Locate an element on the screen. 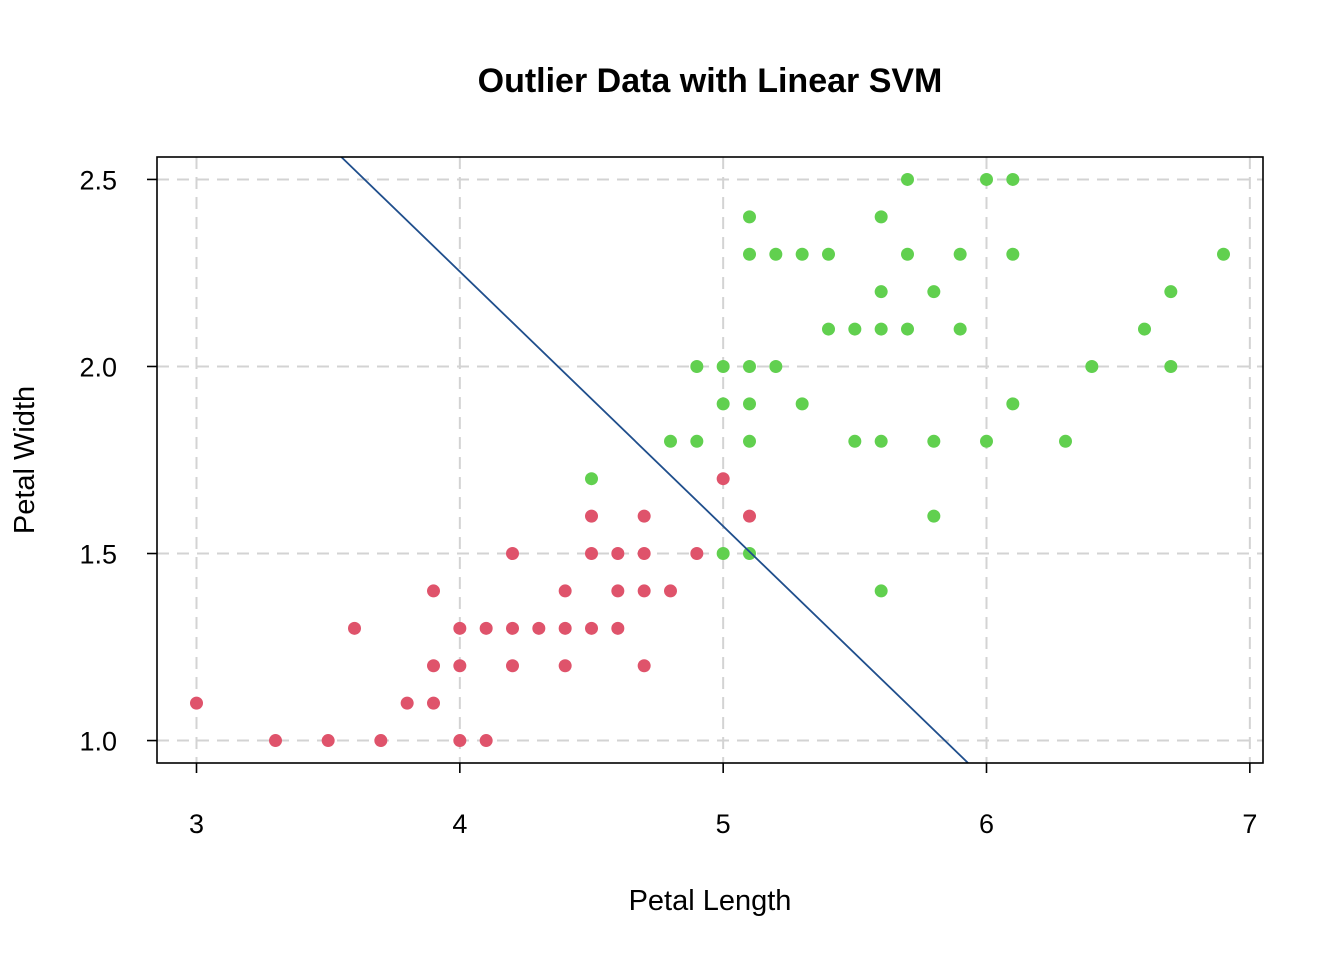  y-tick-label-1: 1.5 is located at coordinates (98, 555).